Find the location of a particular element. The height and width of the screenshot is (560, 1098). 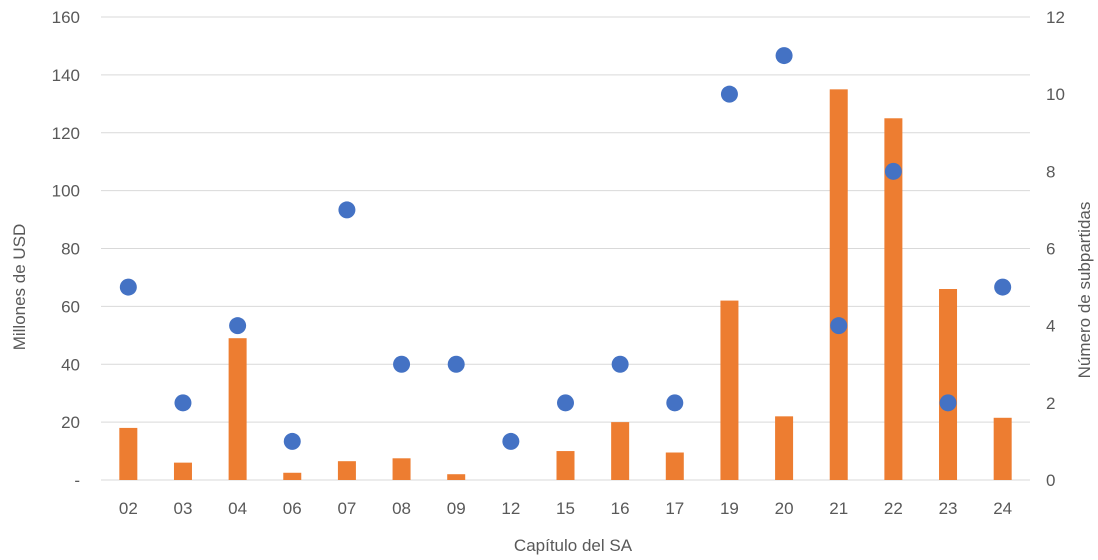

right-tick-label: 6 is located at coordinates (1050, 249).